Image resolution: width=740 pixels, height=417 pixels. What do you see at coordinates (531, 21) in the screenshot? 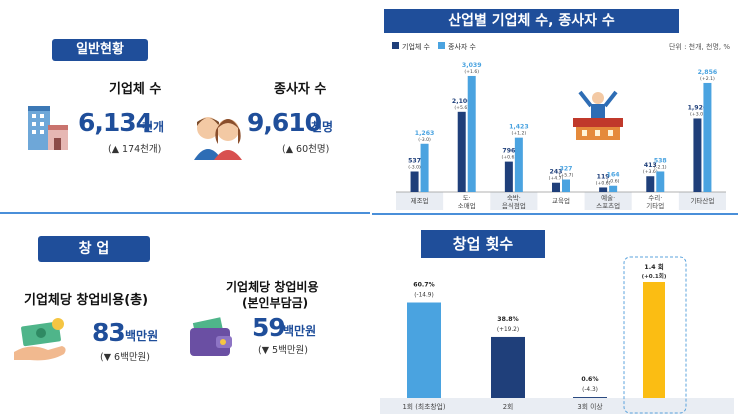
I see `industry-chart-title: 산업별 기업체 수, 종사자 수` at bounding box center [531, 21].